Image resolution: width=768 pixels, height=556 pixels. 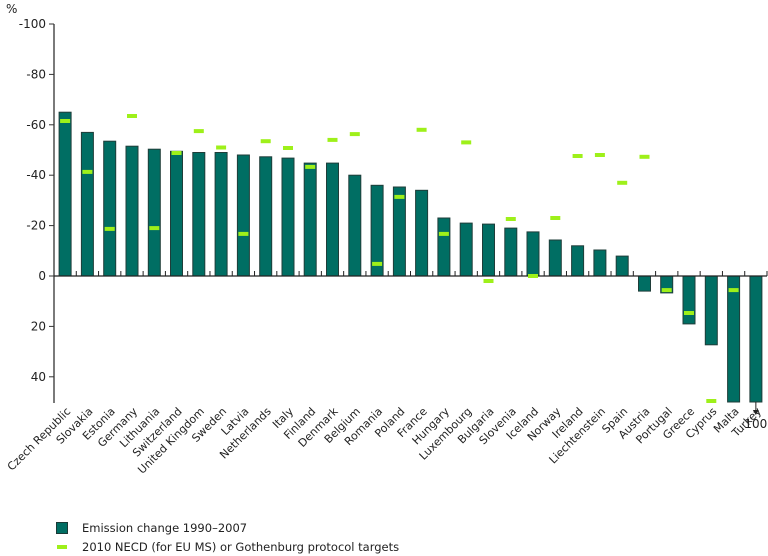 What do you see at coordinates (555, 218) in the screenshot?
I see `target-marker-norway` at bounding box center [555, 218].